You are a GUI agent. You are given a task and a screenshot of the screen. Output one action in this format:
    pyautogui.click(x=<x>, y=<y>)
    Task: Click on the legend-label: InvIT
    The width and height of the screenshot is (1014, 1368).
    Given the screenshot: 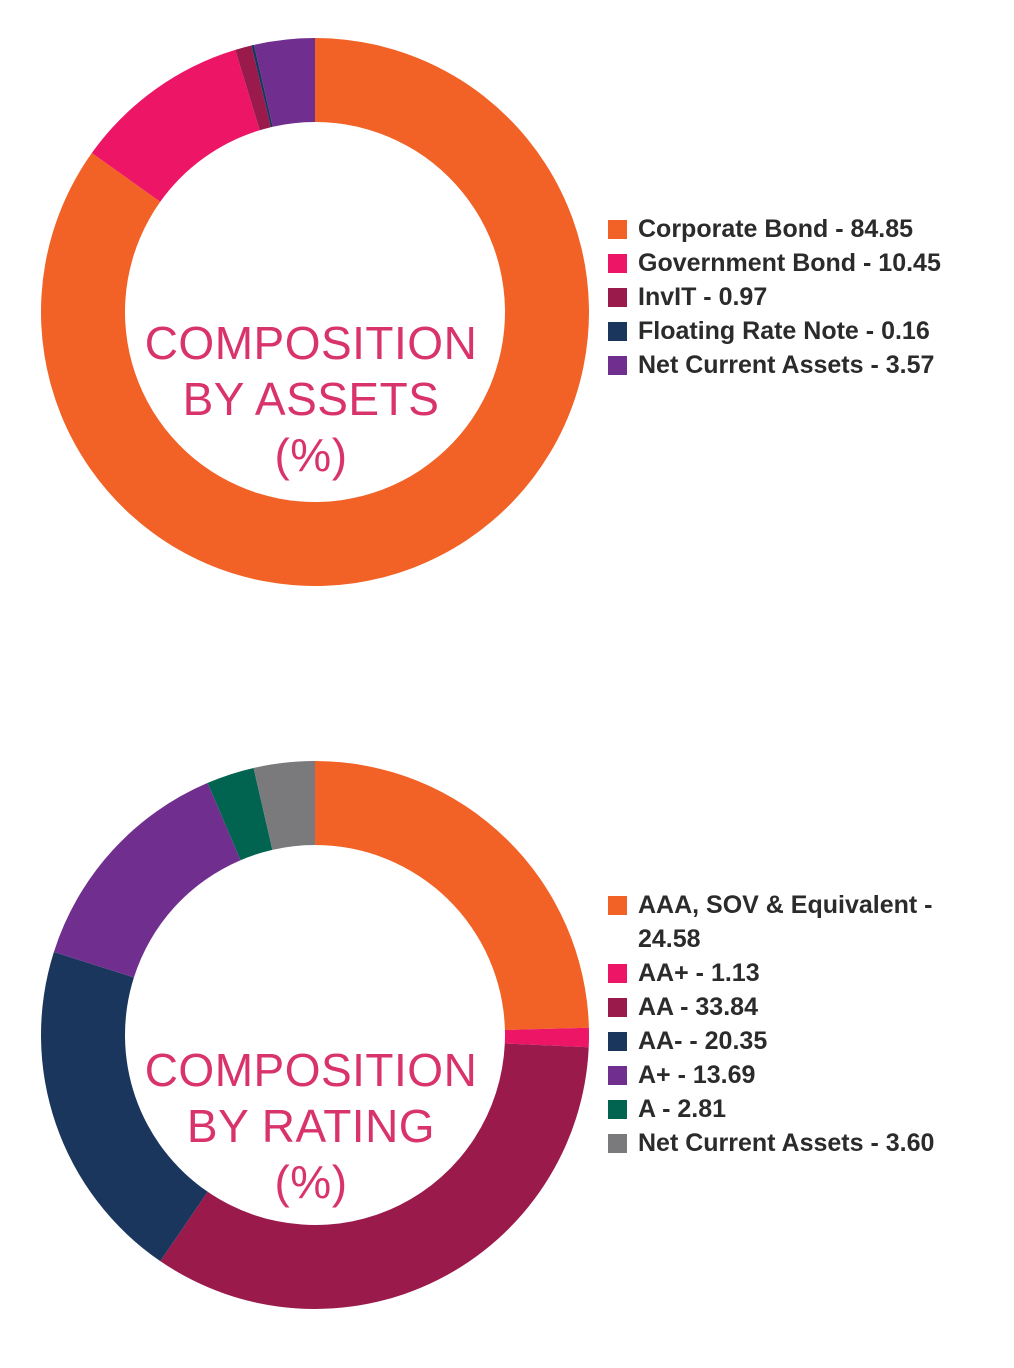 What is the action you would take?
    pyautogui.click(x=667, y=297)
    